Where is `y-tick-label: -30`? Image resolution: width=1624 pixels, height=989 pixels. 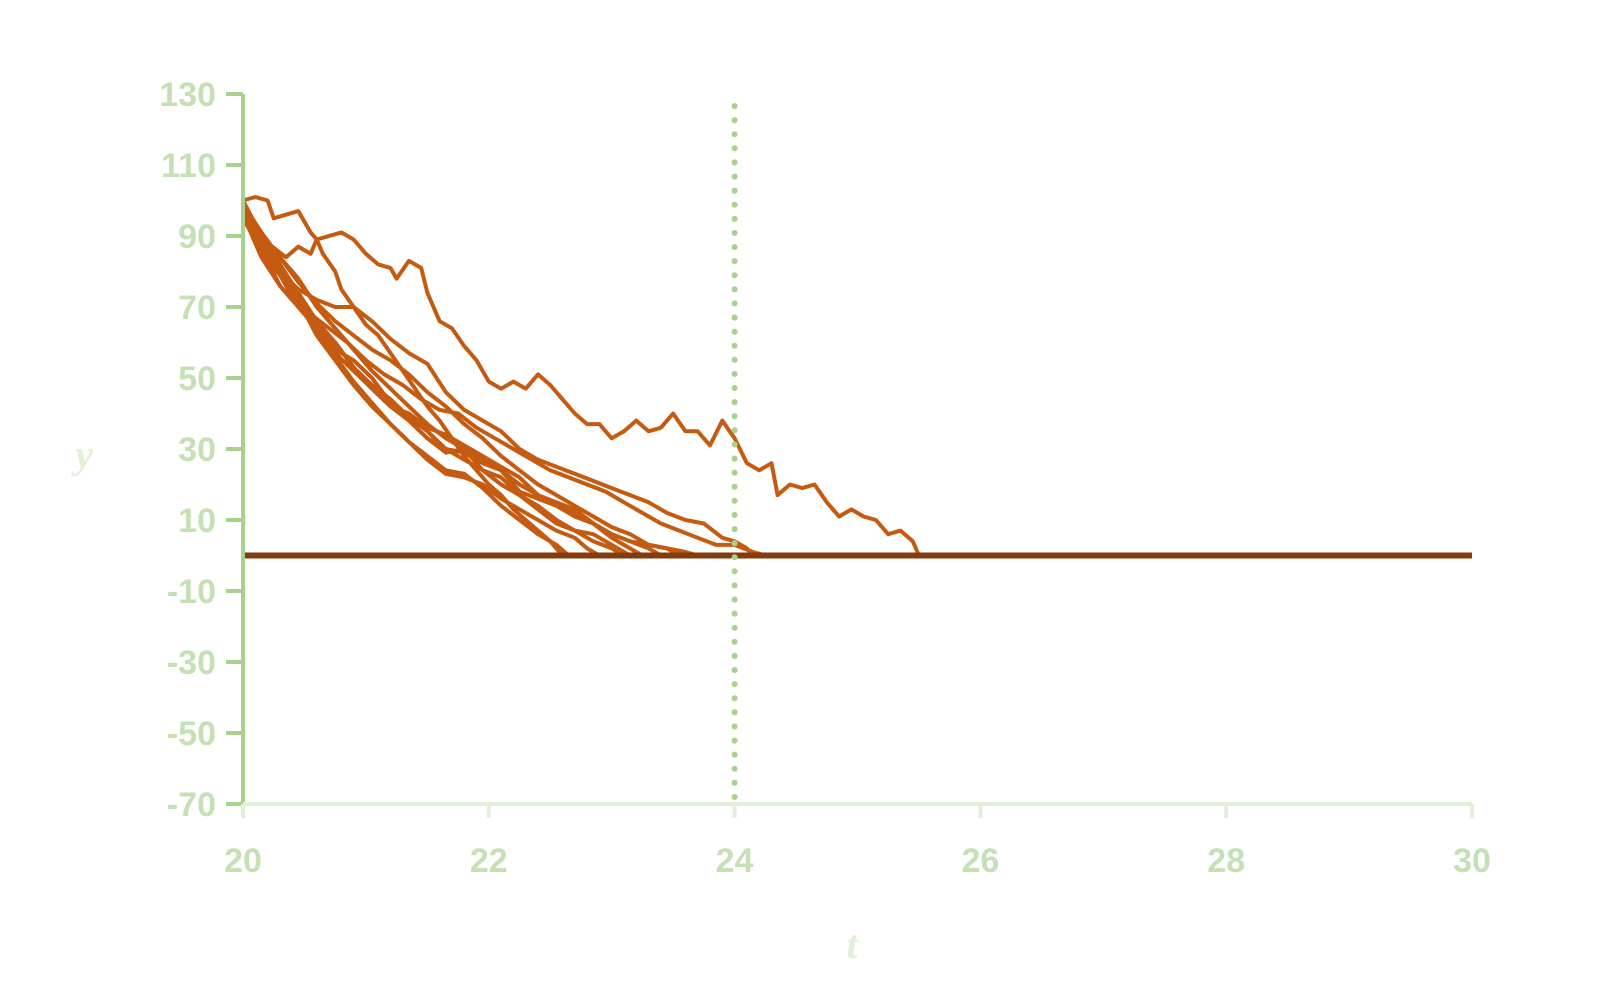
y-tick-label: -30 is located at coordinates (191, 663).